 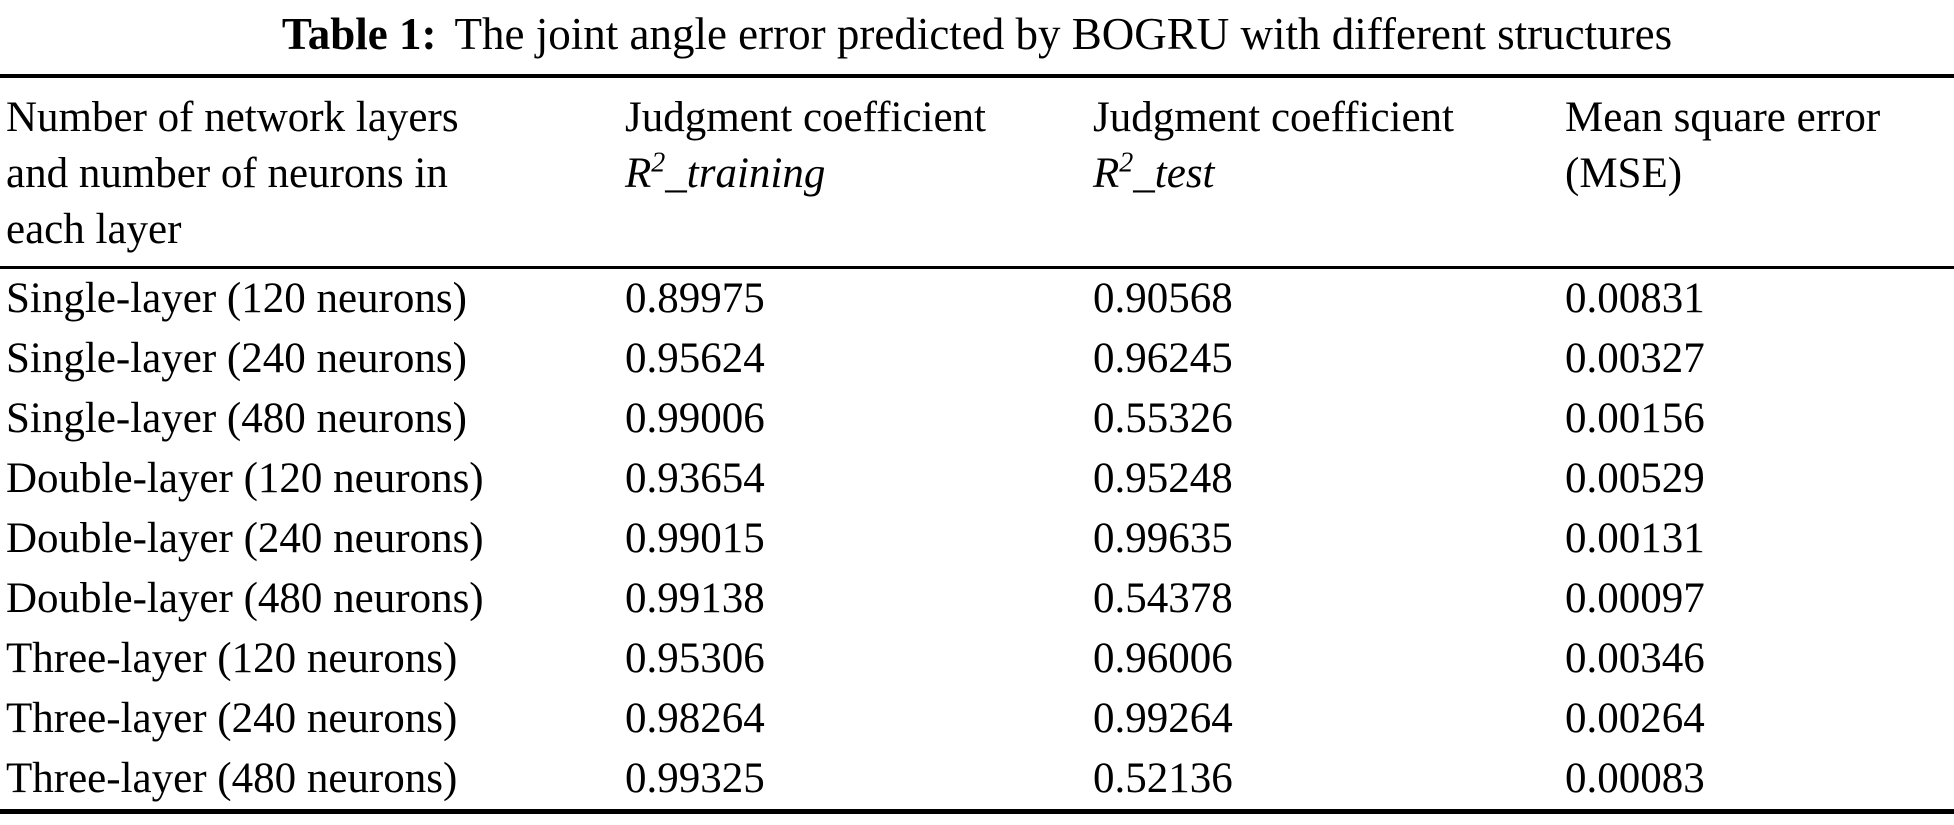 I want to click on cell-structure: Three-layer (120 neurons), so click(x=232, y=658).